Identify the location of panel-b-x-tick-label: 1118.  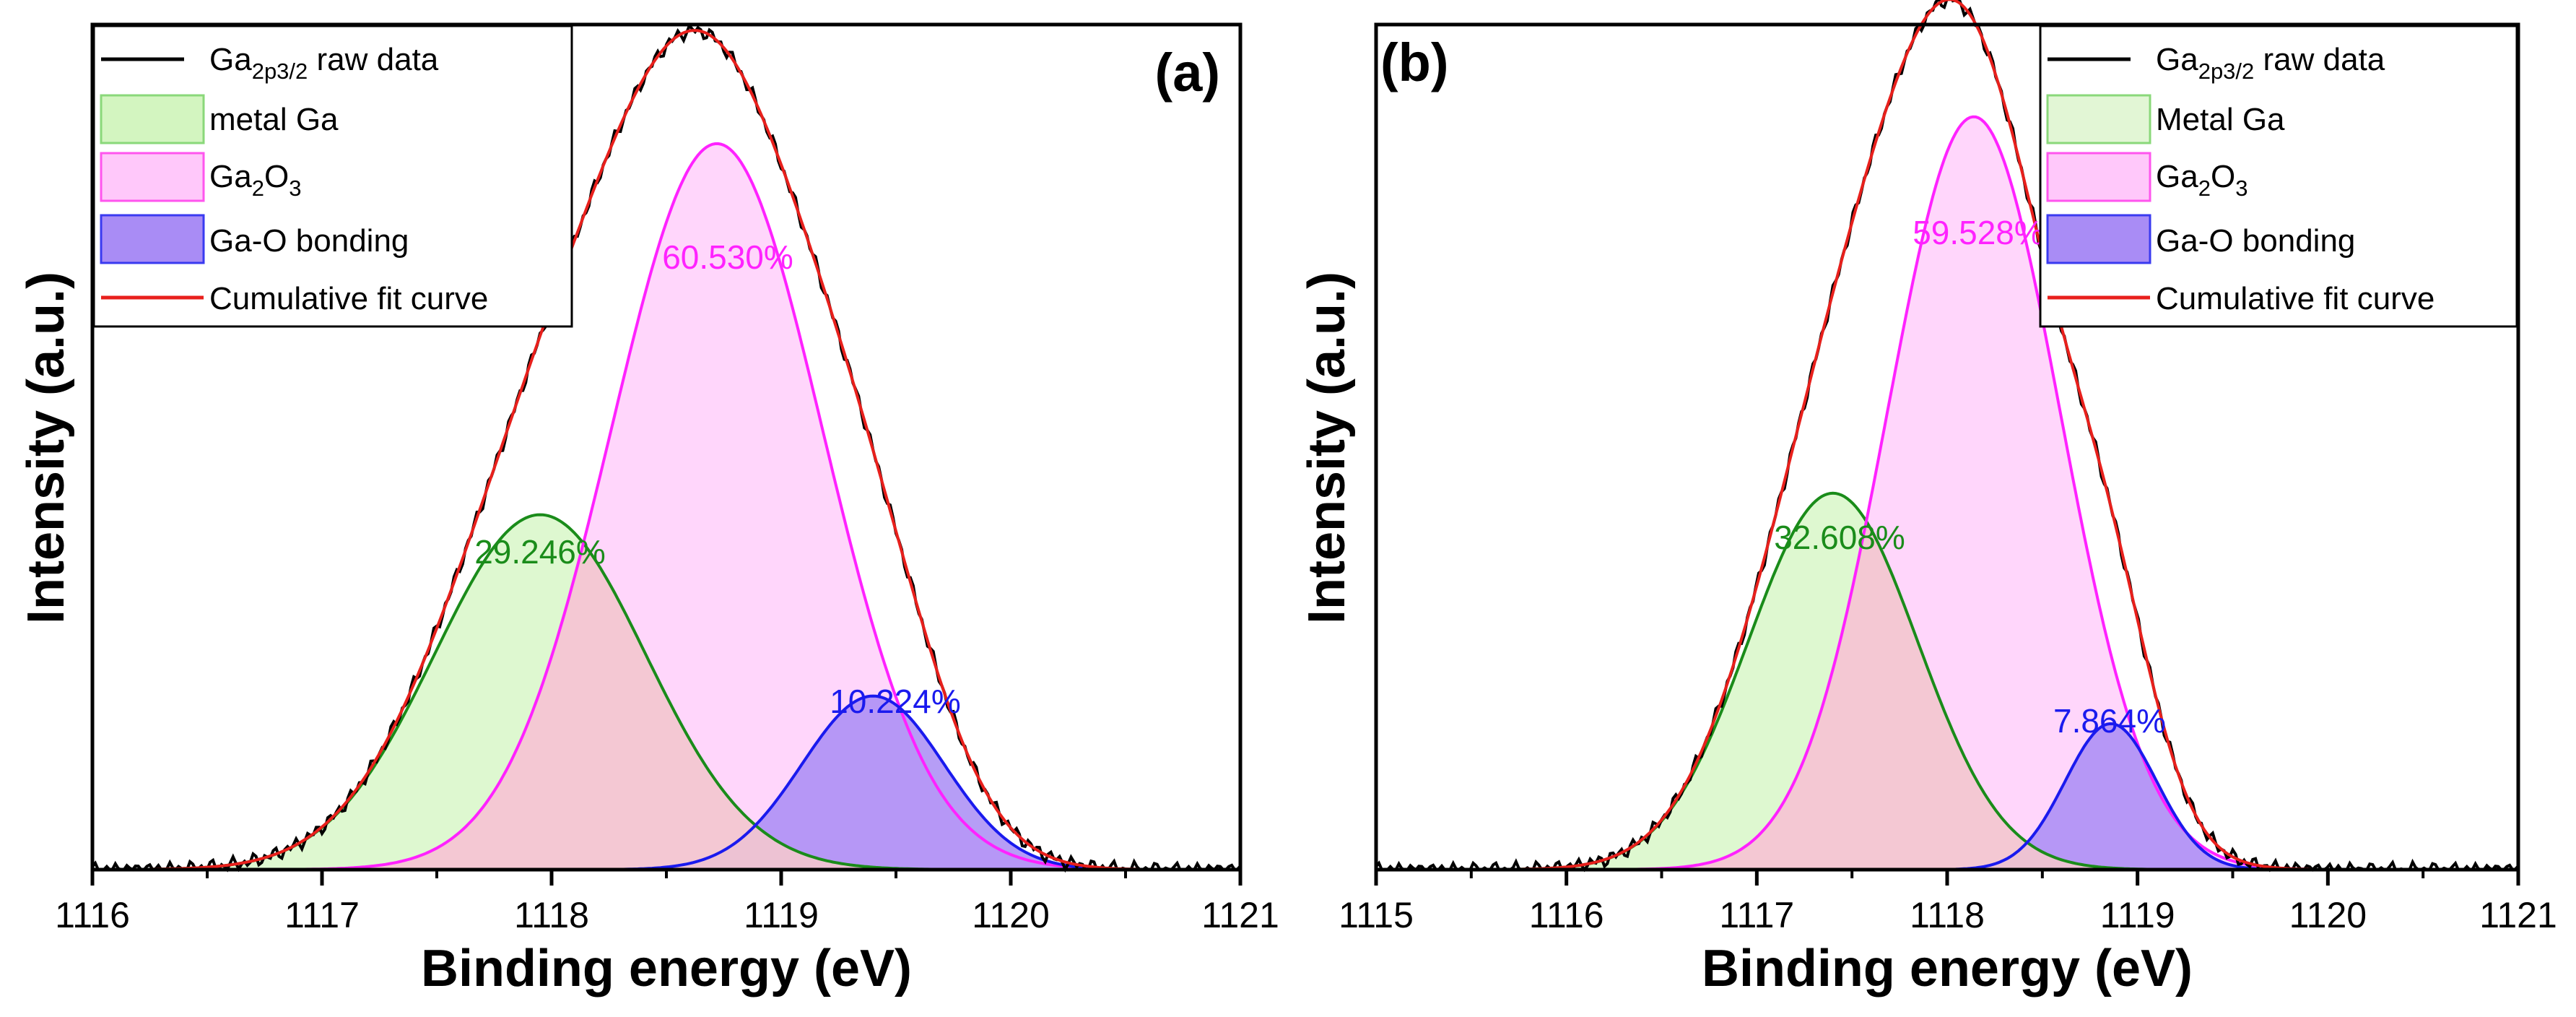
(1947, 915).